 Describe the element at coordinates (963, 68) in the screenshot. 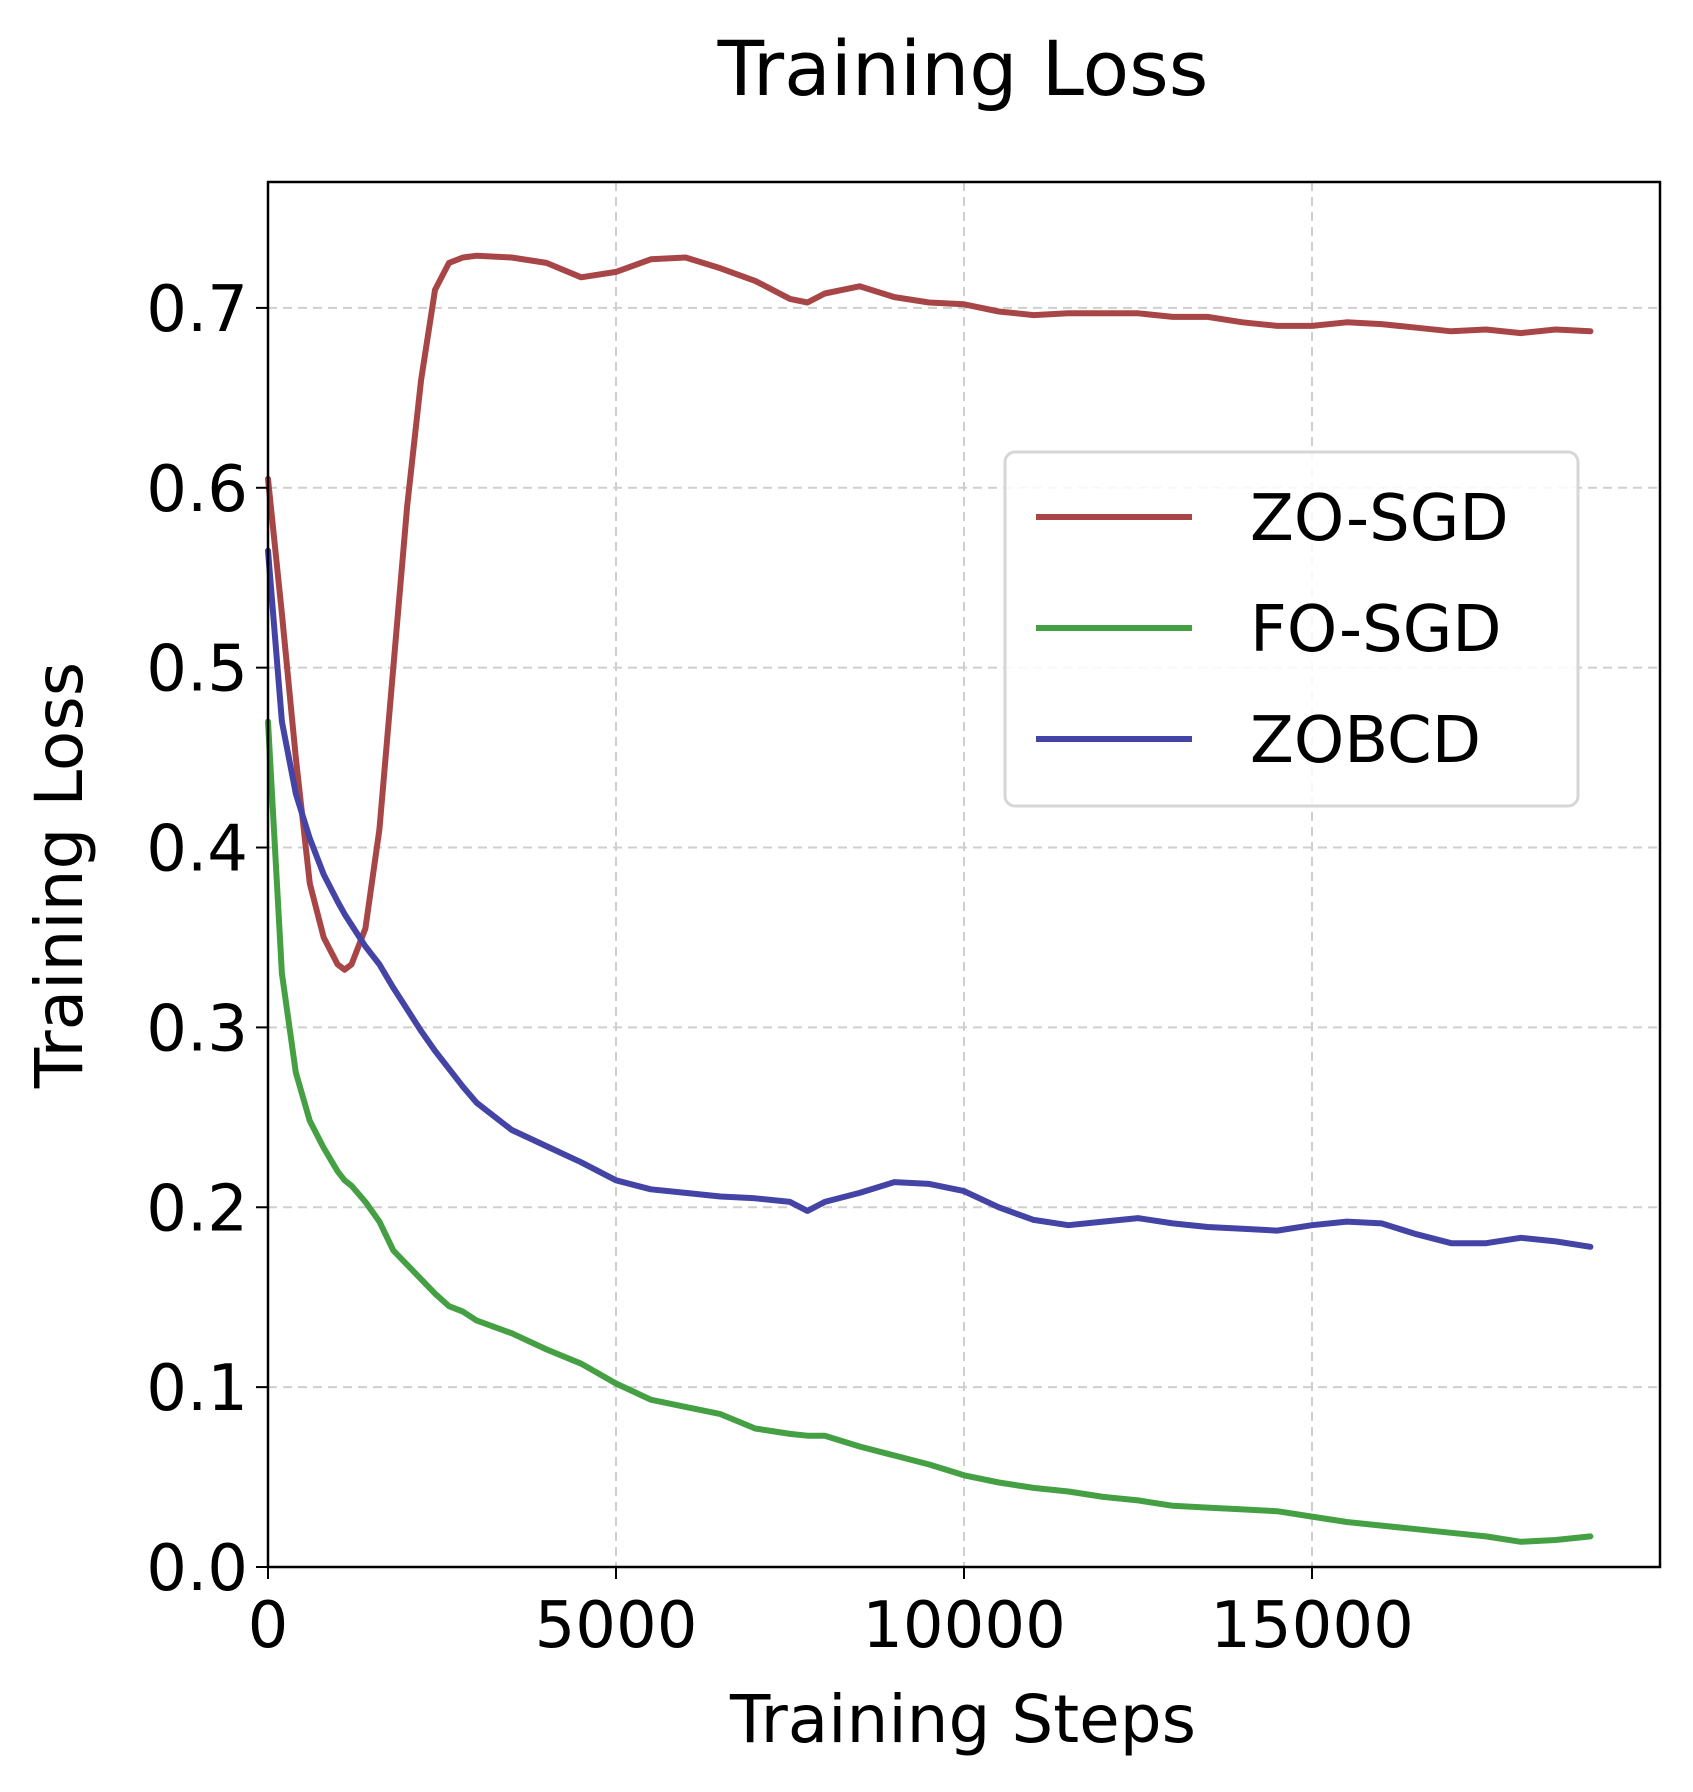

I see `chart-title: Training Loss` at that location.